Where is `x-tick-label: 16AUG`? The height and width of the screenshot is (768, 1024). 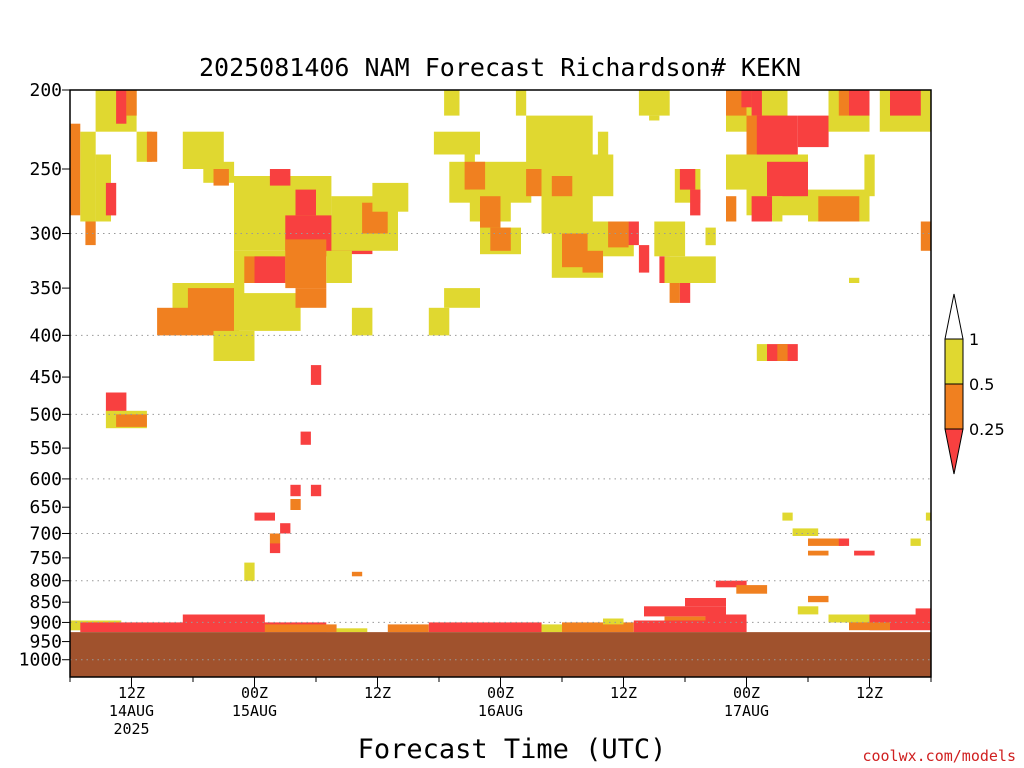
x-tick-label: 16AUG is located at coordinates (500, 711).